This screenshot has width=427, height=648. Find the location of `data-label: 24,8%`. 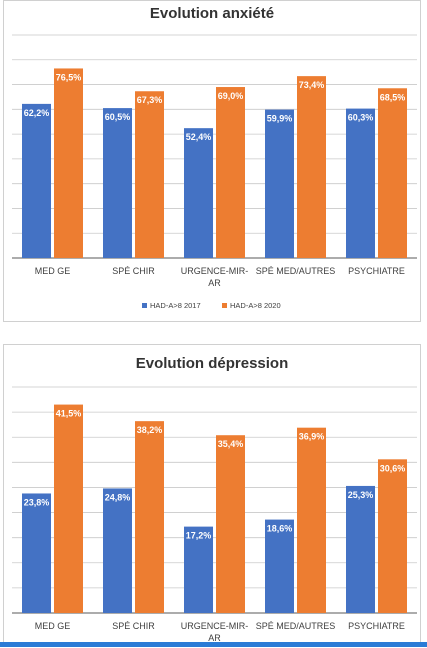

data-label: 24,8% is located at coordinates (118, 497).